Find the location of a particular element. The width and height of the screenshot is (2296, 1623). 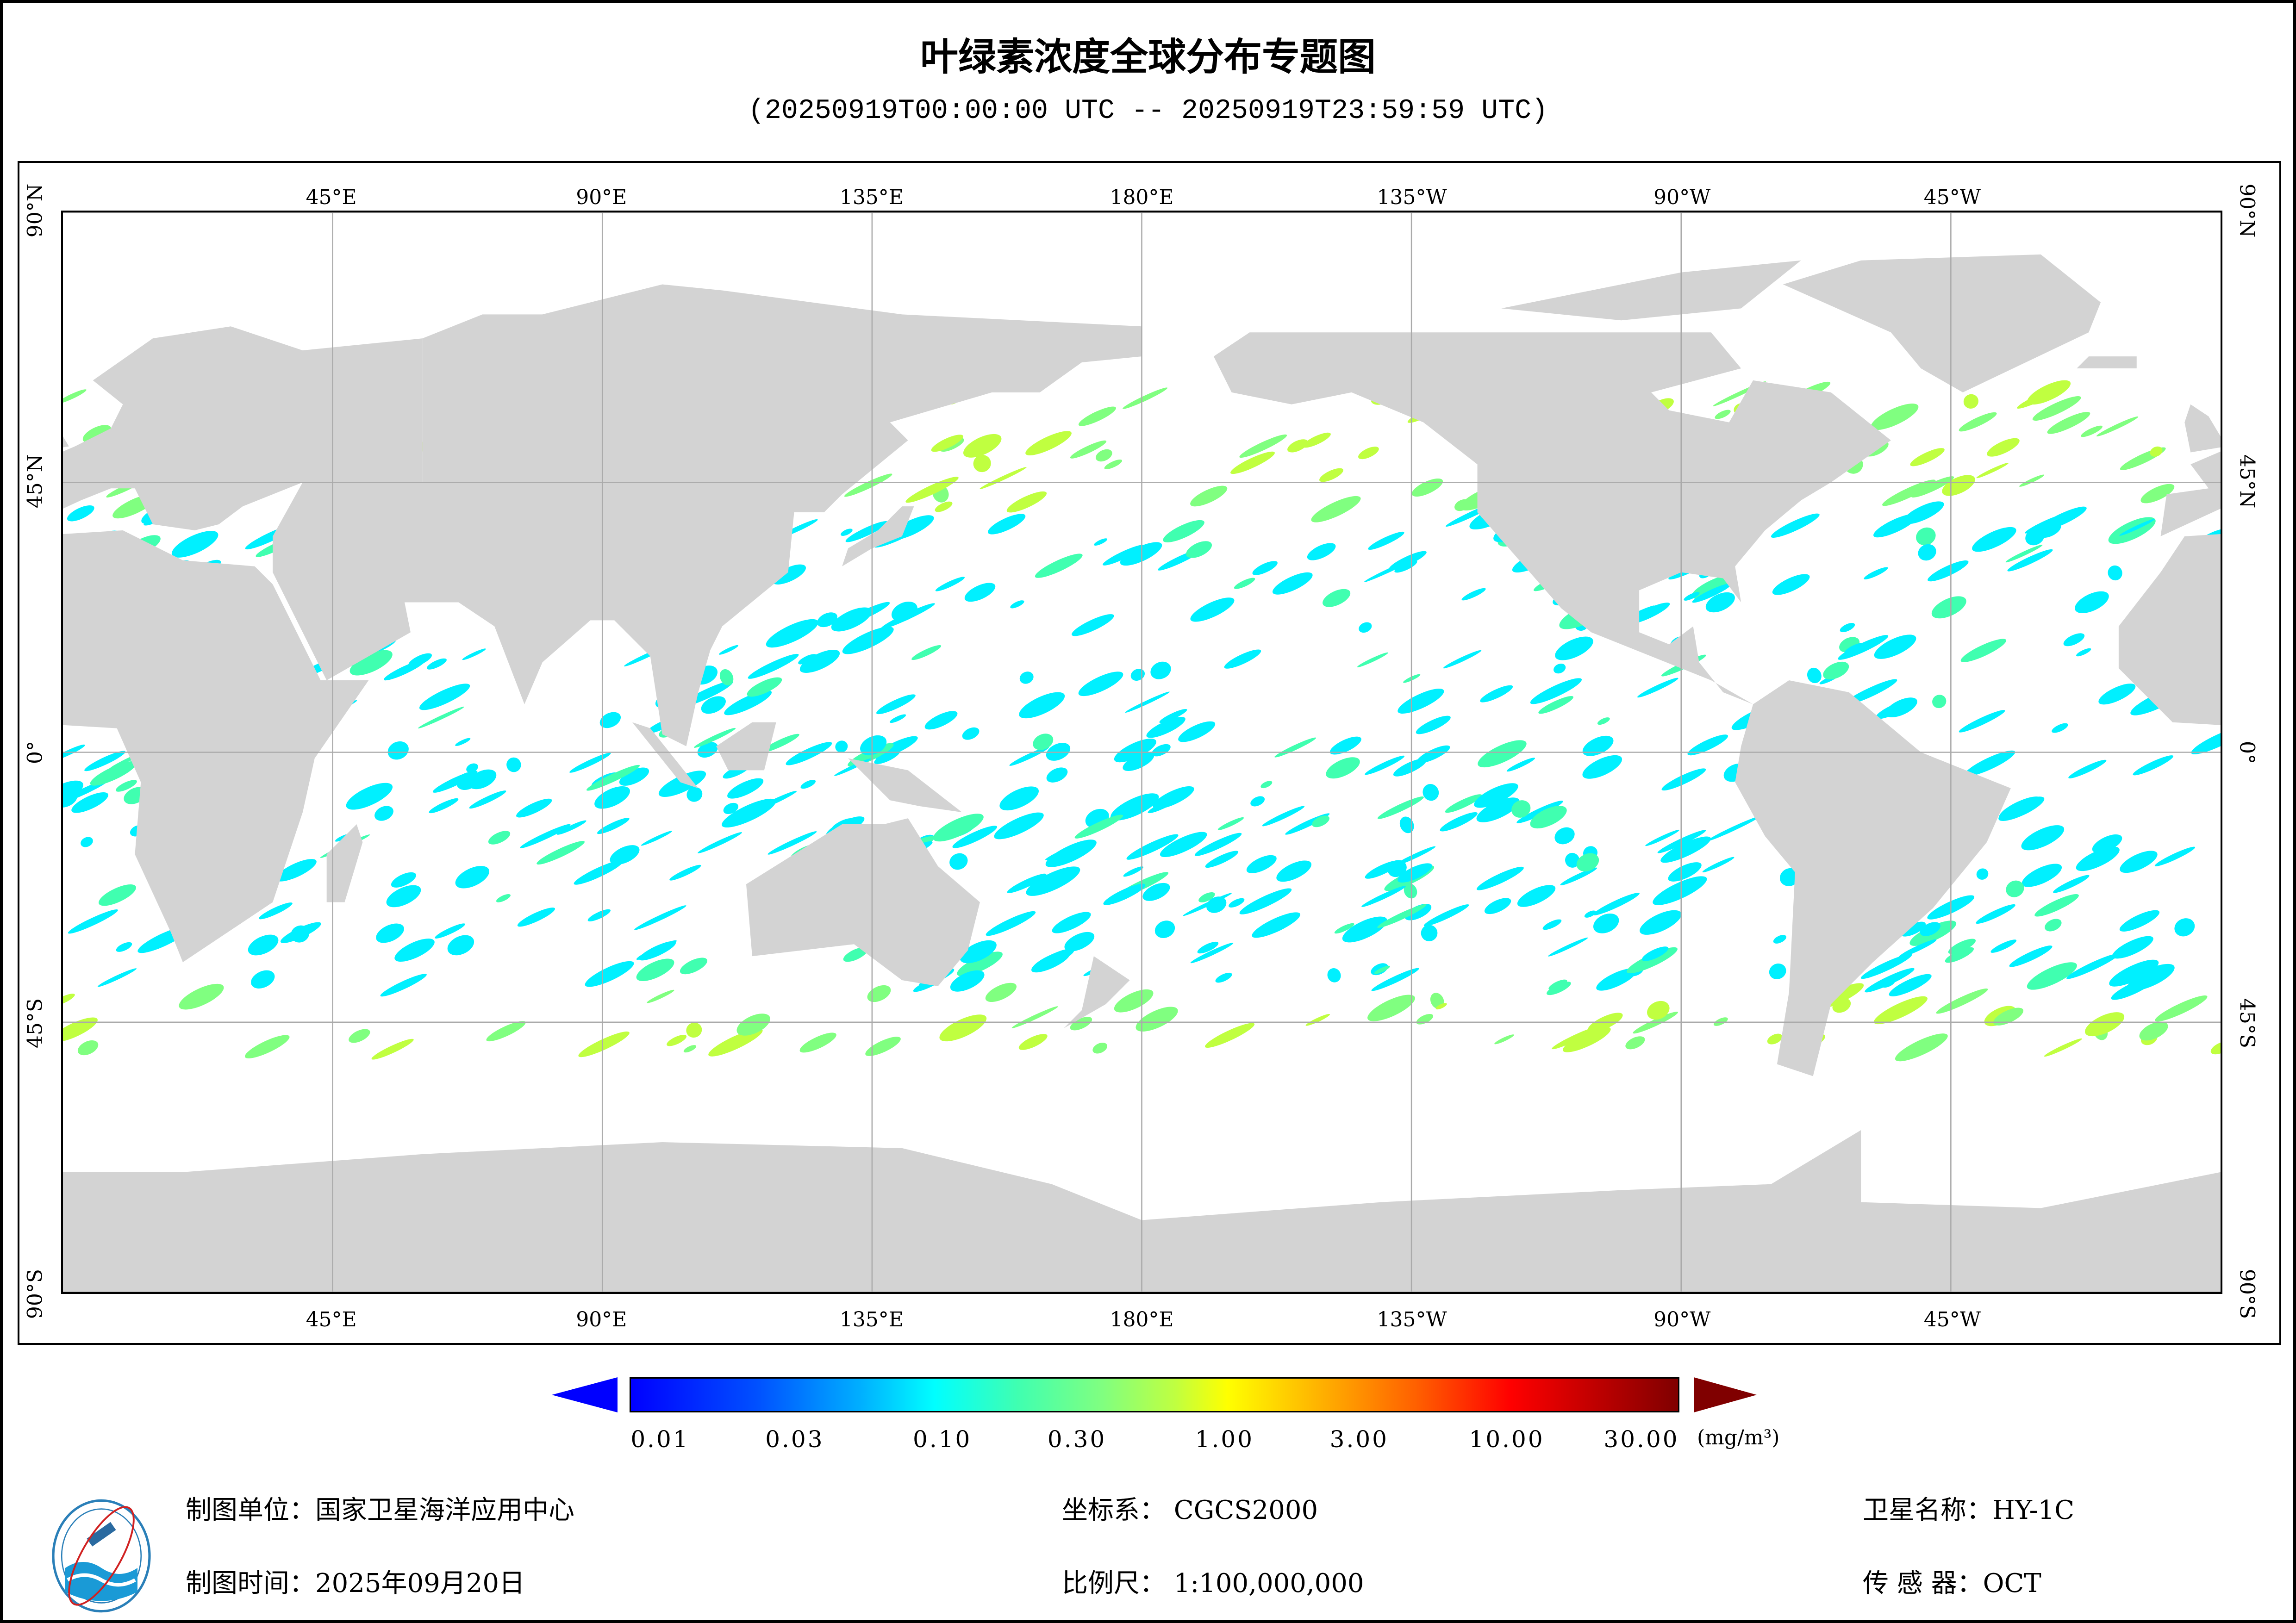

landmass-africa is located at coordinates (216, 746).